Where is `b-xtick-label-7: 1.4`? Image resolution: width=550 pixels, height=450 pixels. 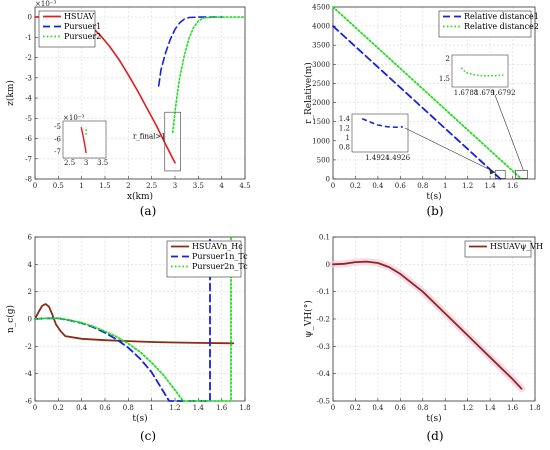
b-xtick-label-7: 1.4 is located at coordinates (491, 186).